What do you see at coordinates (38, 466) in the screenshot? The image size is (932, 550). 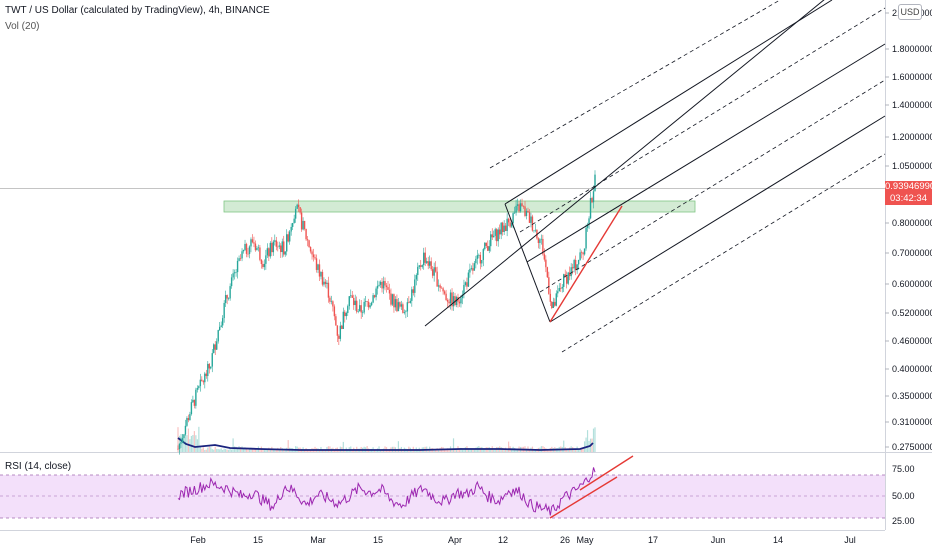 I see `rsi-legend: RSI (14, close)` at bounding box center [38, 466].